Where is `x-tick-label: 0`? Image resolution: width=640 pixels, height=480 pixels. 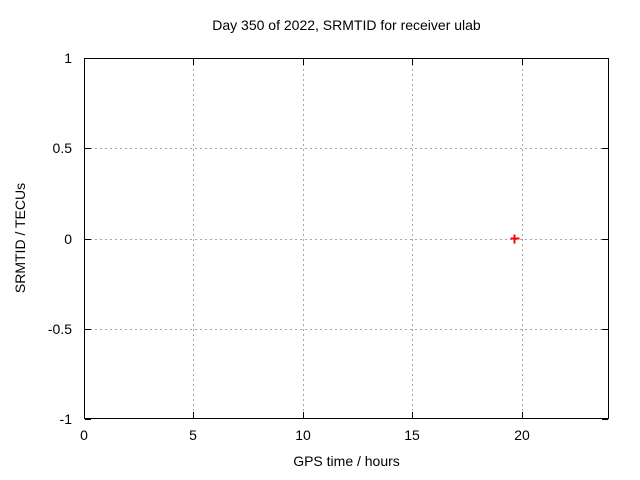 x-tick-label: 0 is located at coordinates (84, 435).